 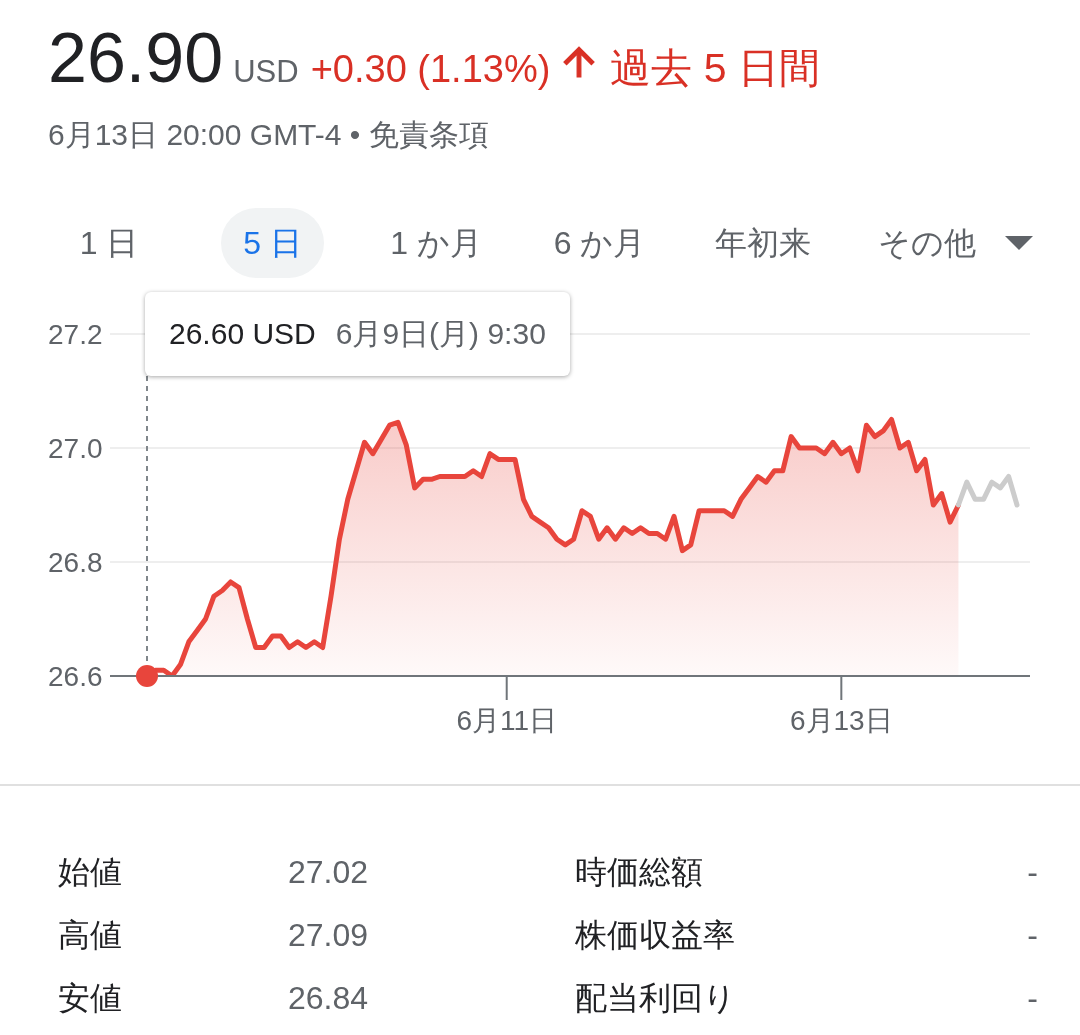 What do you see at coordinates (328, 872) in the screenshot?
I see `text: 27.02` at bounding box center [328, 872].